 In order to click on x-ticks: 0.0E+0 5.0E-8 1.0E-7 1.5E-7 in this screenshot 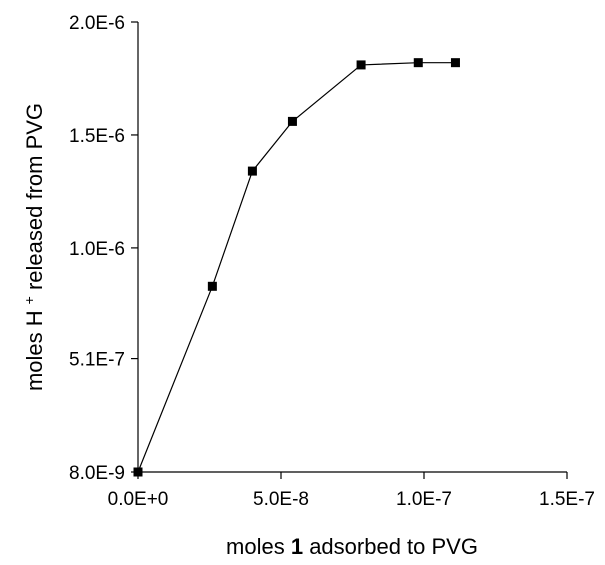, I will do `click(351, 491)`.